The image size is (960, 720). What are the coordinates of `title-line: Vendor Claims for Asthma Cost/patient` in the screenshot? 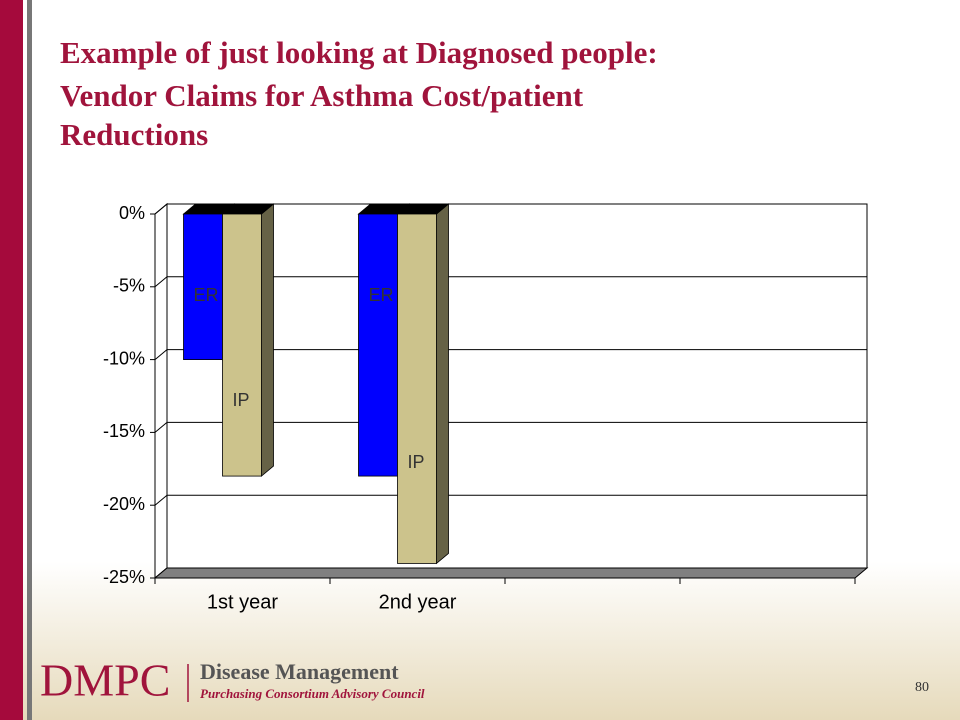 It's located at (322, 95).